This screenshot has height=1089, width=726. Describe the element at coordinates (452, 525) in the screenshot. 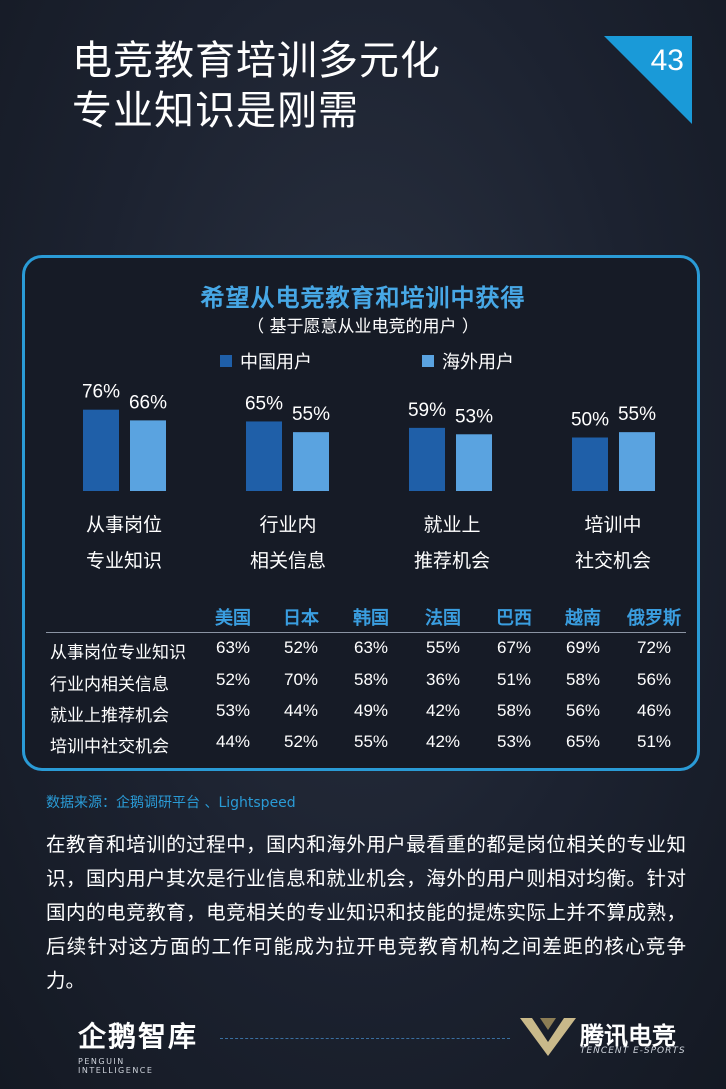

I see `category-label-3-line-1: 就业上` at that location.